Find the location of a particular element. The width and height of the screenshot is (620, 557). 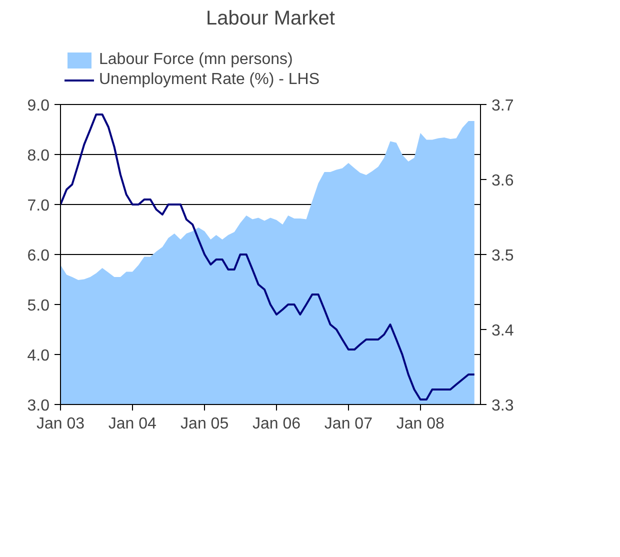

chart-title: Labour Market is located at coordinates (271, 19).